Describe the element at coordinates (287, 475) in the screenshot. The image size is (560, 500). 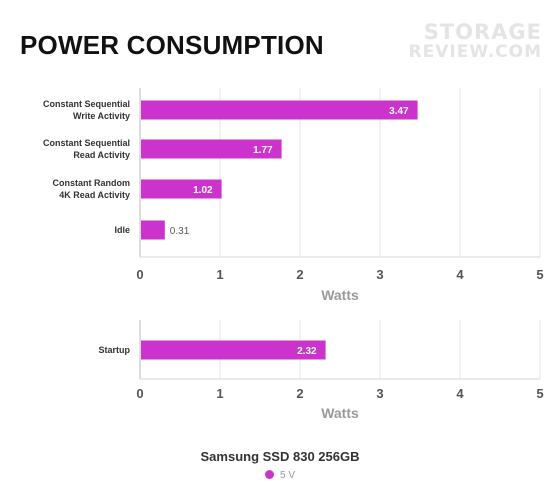
I see `legend-label: 5 V` at that location.